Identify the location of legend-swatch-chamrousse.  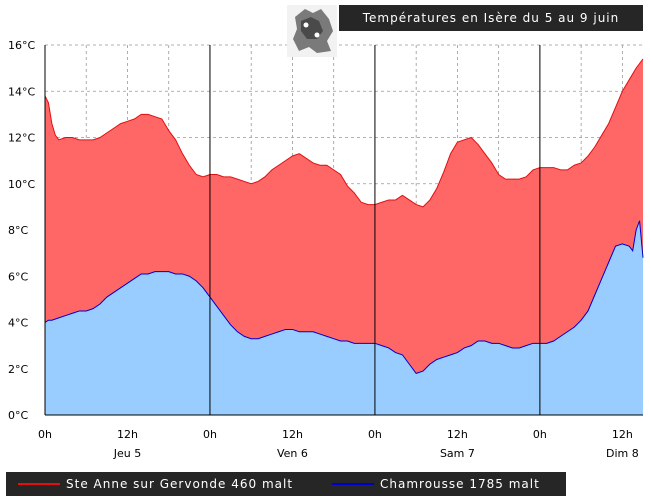
(353, 484).